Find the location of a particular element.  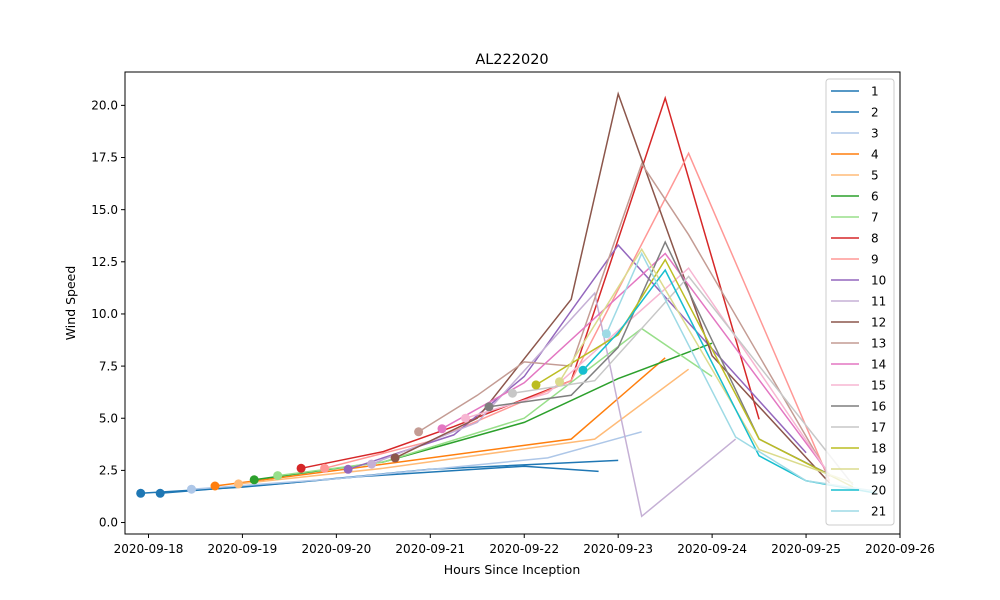

legend-label-20: 20 is located at coordinates (878, 490).